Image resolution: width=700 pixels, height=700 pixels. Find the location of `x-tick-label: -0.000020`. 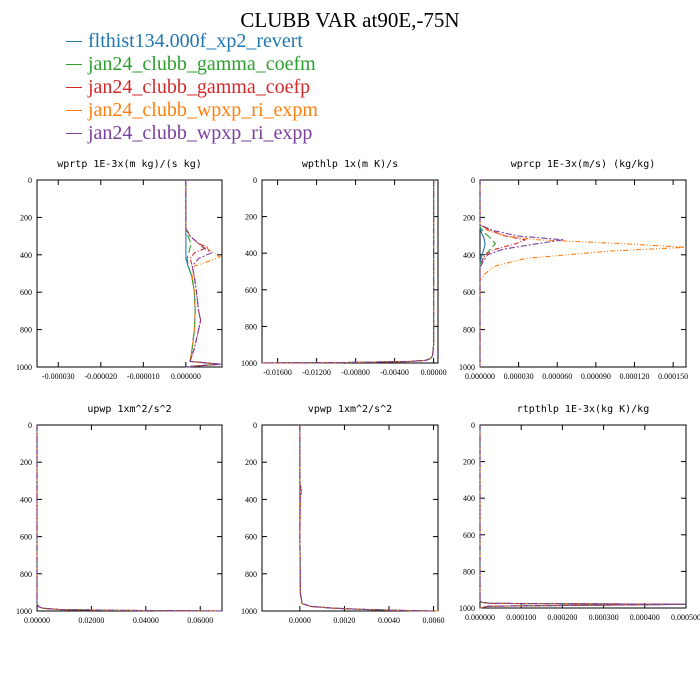

x-tick-label: -0.000020 is located at coordinates (100, 376).